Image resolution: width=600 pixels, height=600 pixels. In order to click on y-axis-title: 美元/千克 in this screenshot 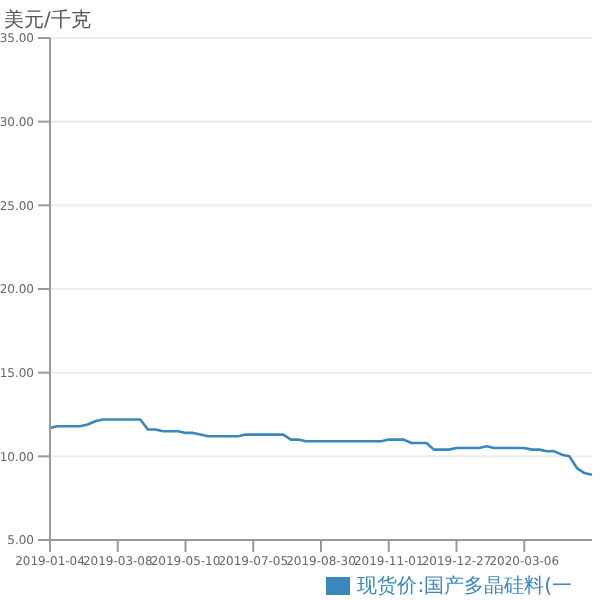, I will do `click(47, 20)`.